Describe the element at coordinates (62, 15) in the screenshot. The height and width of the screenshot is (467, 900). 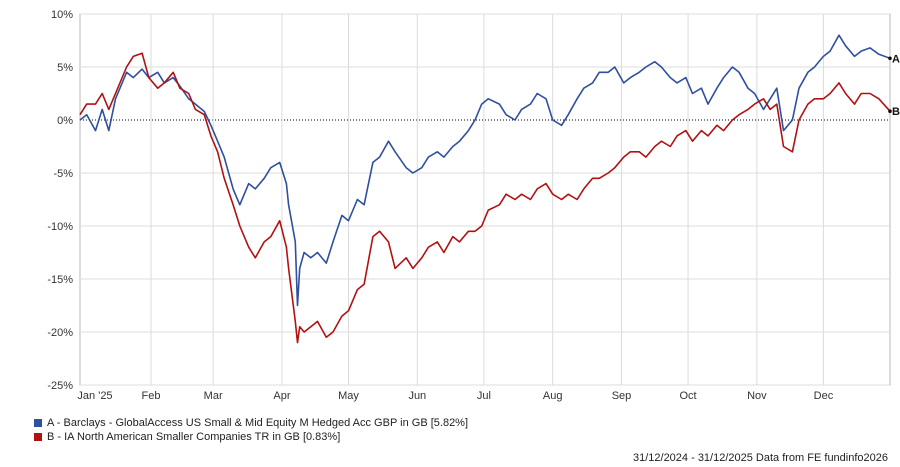
I see `y-tick-label: 10%` at that location.